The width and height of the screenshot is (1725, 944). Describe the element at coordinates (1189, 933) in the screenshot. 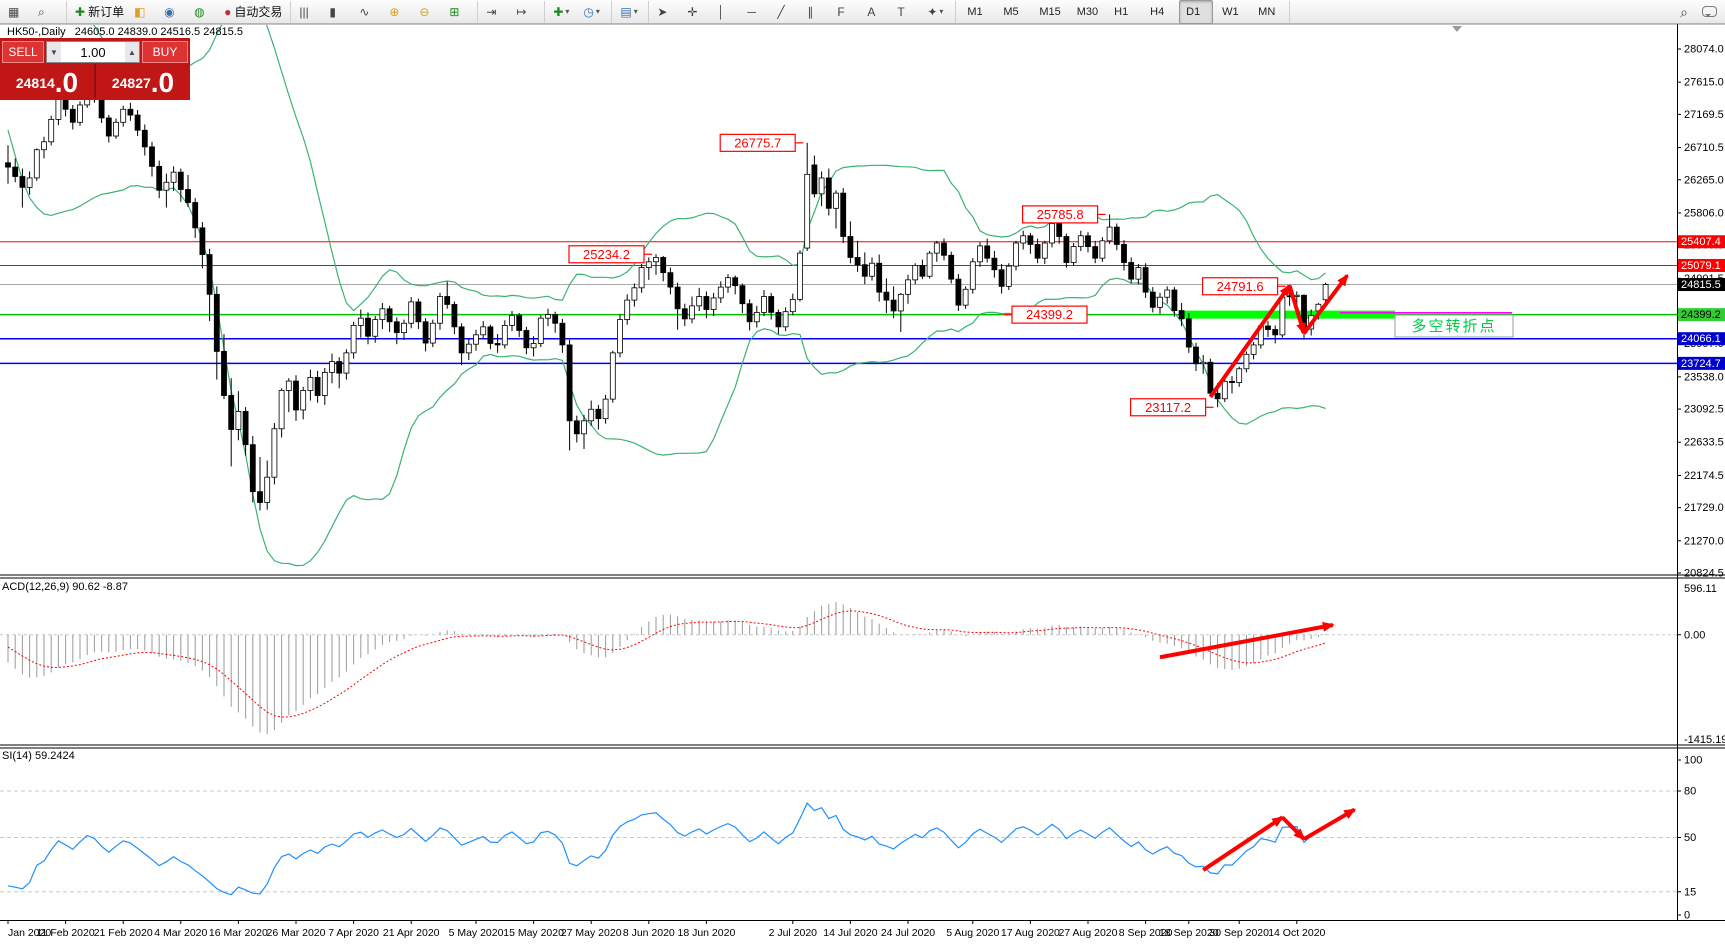

I see `time-axis-label: 18 Sep 2020` at that location.